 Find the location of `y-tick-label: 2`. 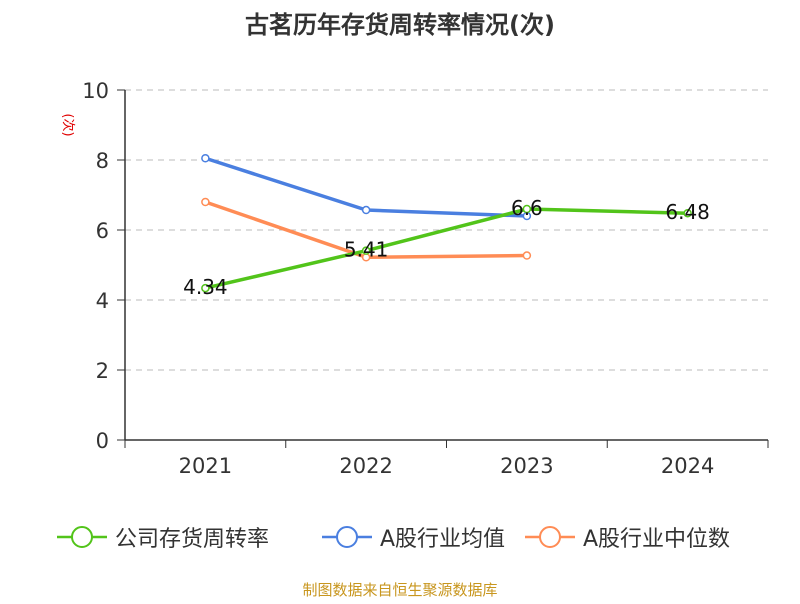

y-tick-label: 2 is located at coordinates (102, 371).